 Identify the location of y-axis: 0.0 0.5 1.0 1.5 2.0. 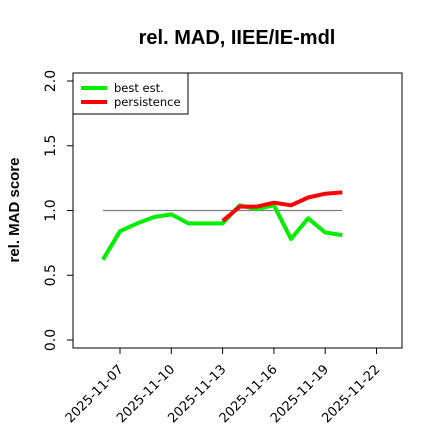
(58, 210).